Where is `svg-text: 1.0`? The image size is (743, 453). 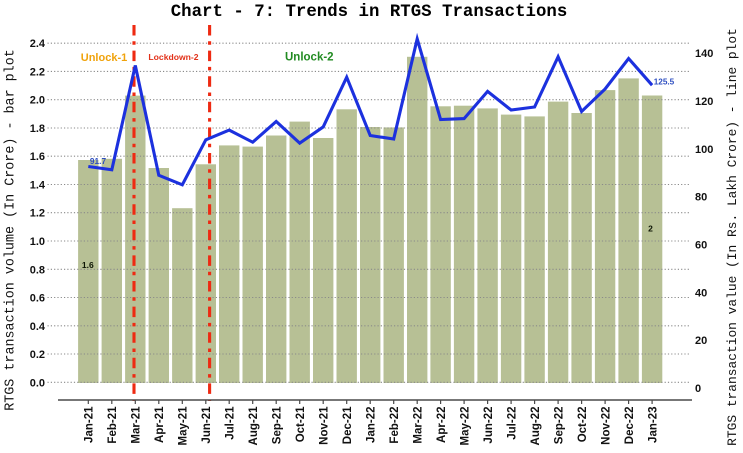 svg-text: 1.0 is located at coordinates (37, 242).